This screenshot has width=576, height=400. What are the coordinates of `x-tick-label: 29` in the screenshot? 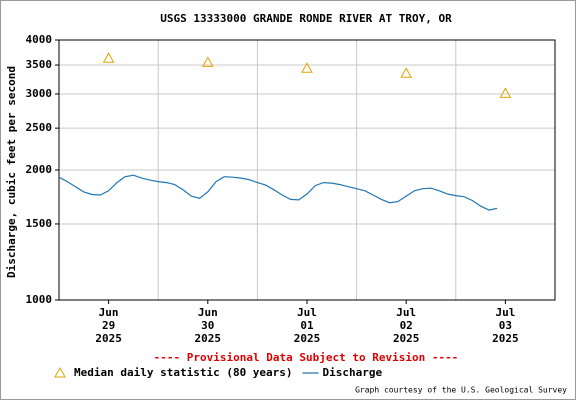 It's located at (108, 325).